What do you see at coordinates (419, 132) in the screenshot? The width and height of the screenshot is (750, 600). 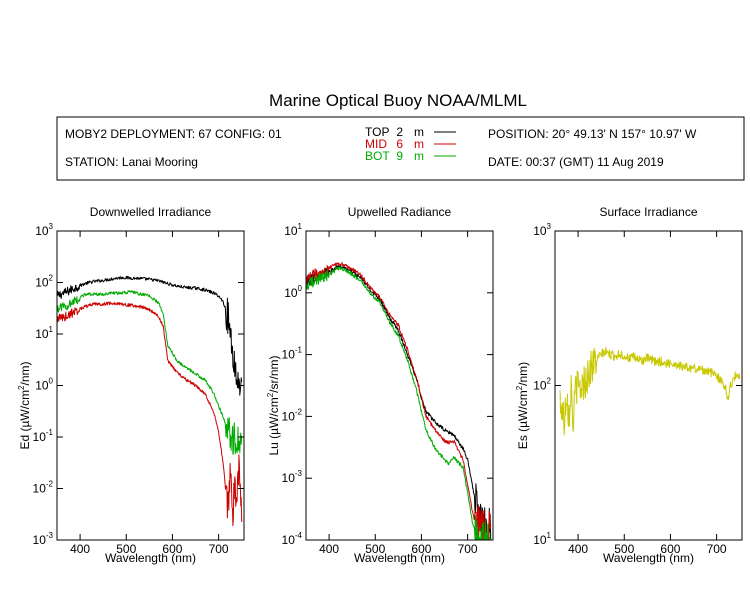 I see `legend-unit-top: m` at bounding box center [419, 132].